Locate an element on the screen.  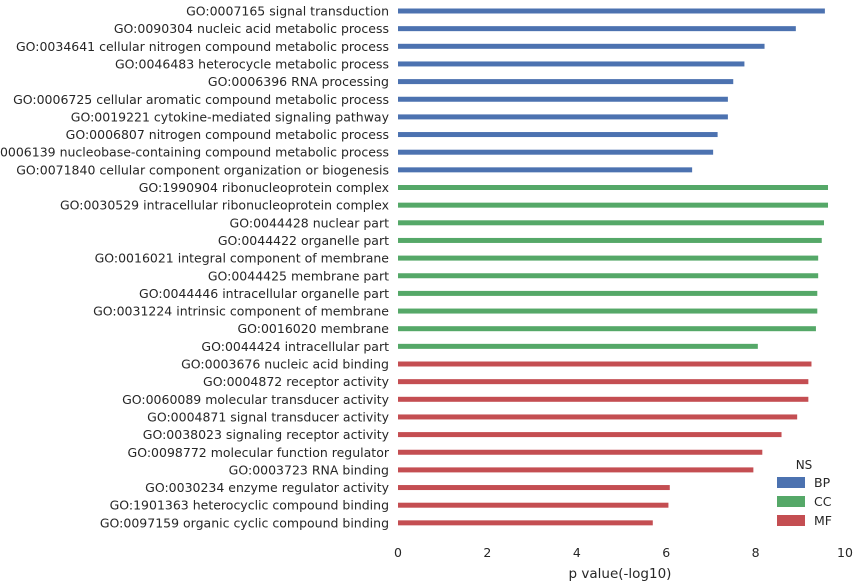
category-label: GO:0046483 heterocycle metabolic process is located at coordinates (252, 63).